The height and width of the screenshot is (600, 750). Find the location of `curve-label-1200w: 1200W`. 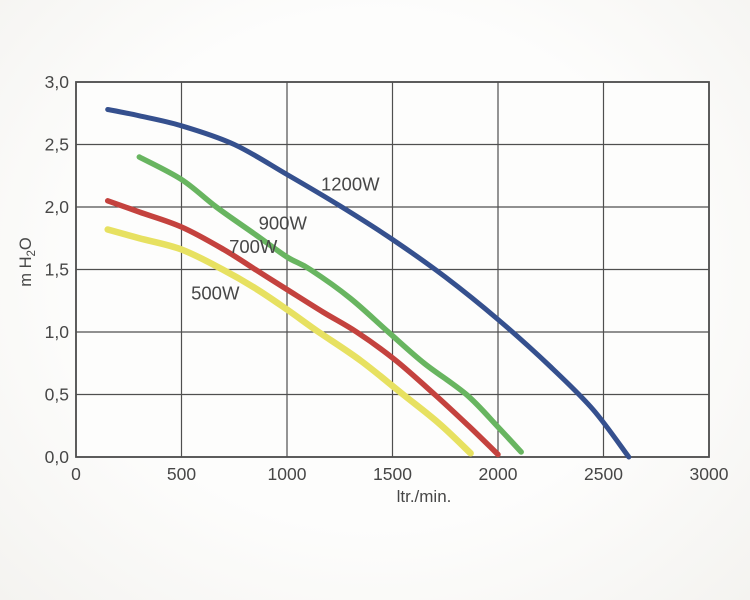

curve-label-1200w: 1200W is located at coordinates (350, 184).